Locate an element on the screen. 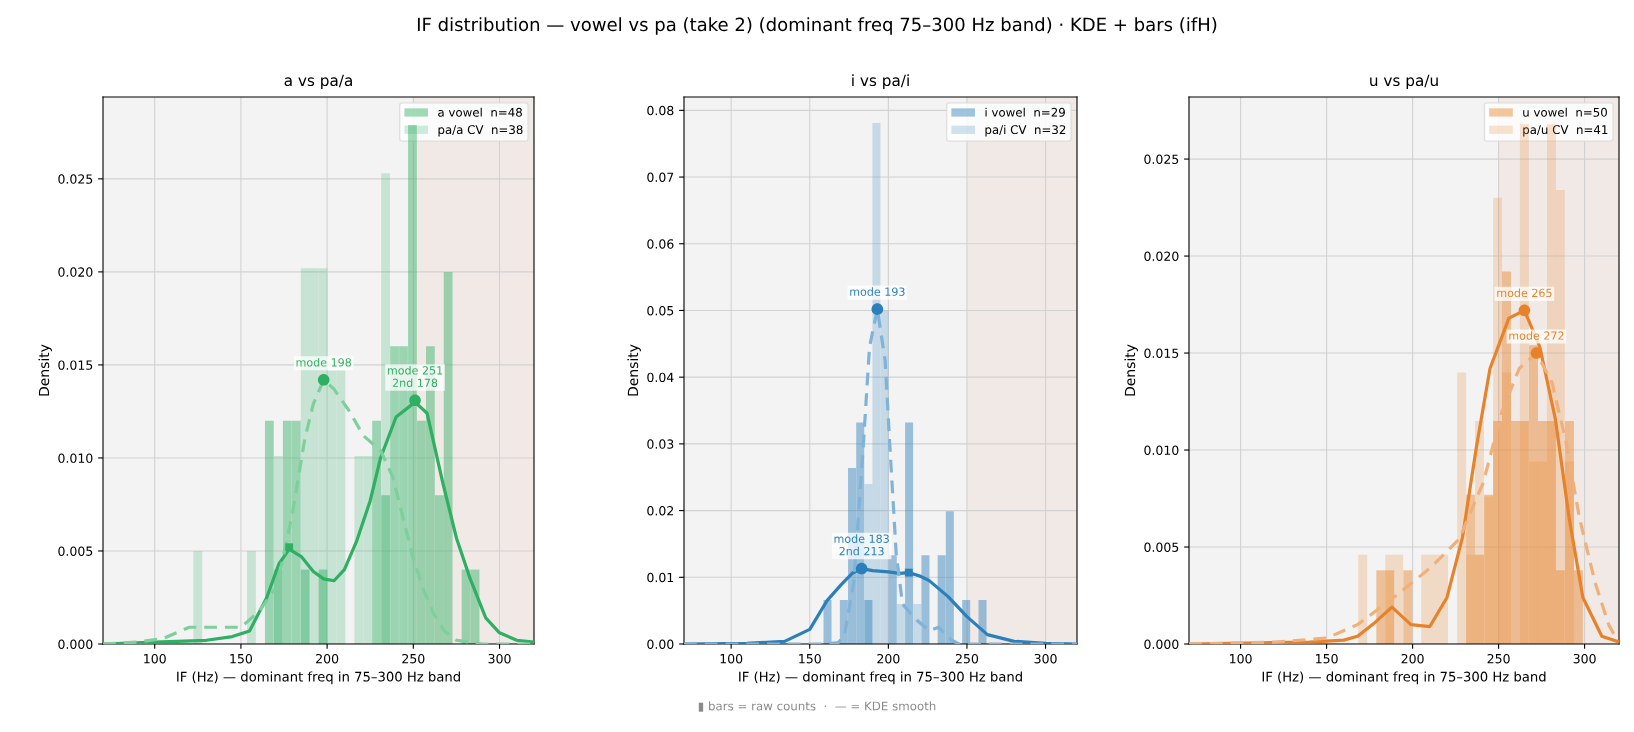 This screenshot has width=1634, height=732. legend-label: pa/u CV n=41 is located at coordinates (1565, 131).